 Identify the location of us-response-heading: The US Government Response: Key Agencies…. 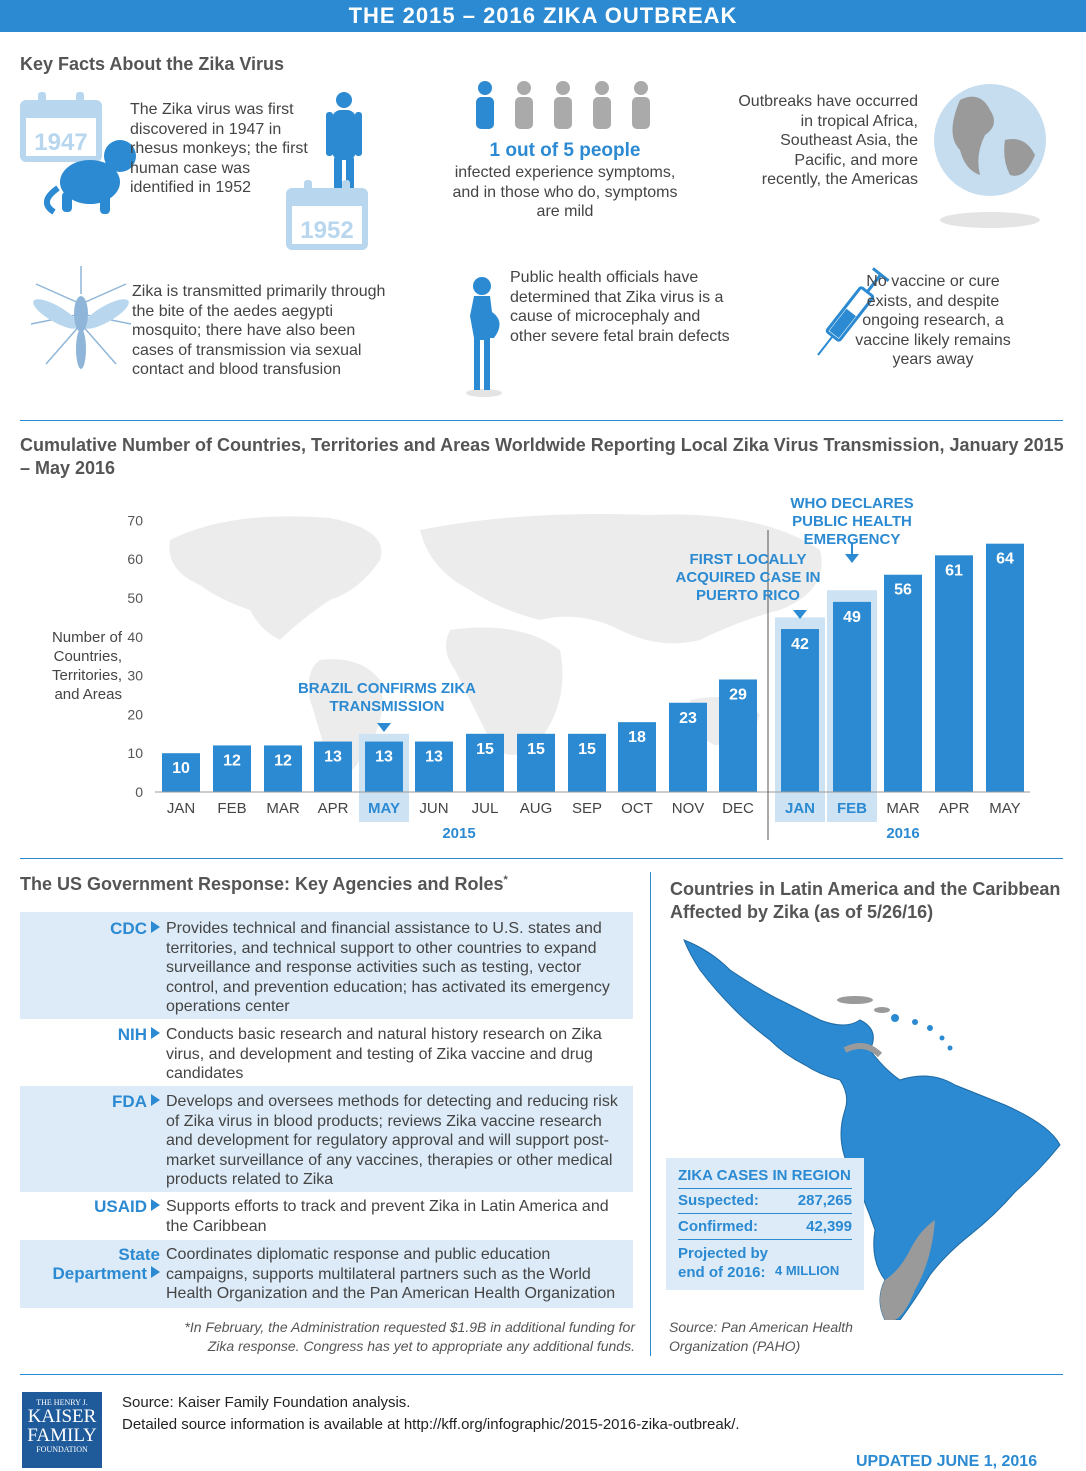
(264, 884).